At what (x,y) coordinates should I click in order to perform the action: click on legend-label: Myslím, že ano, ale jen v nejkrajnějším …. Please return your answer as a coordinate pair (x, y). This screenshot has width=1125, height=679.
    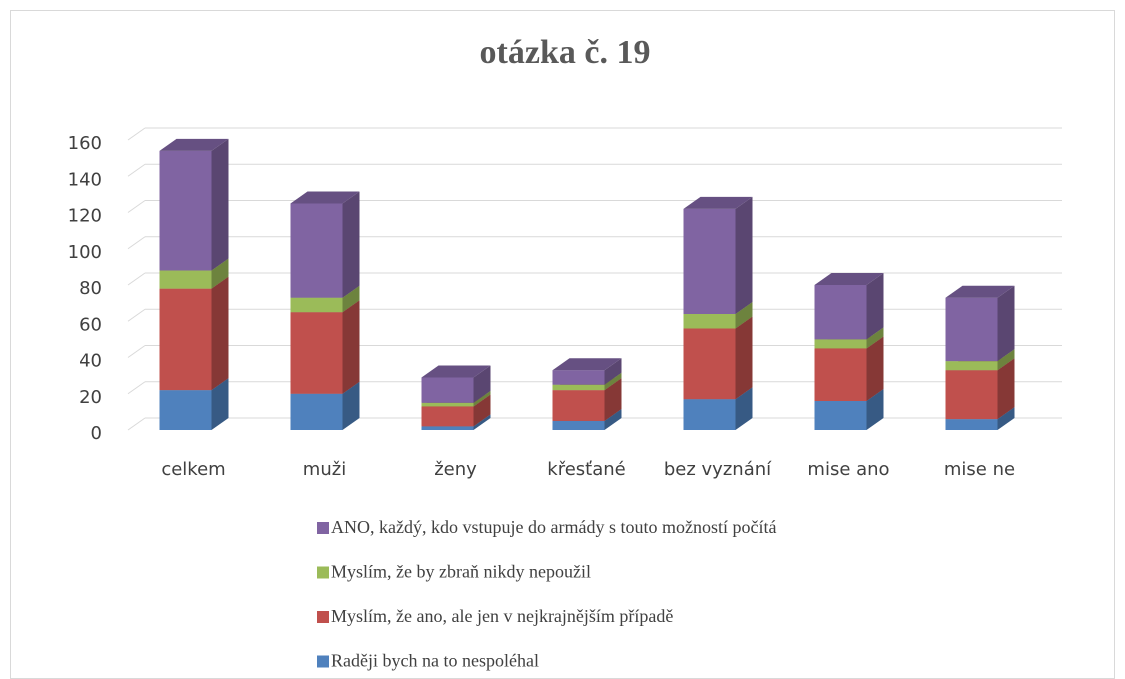
    Looking at the image, I should click on (502, 616).